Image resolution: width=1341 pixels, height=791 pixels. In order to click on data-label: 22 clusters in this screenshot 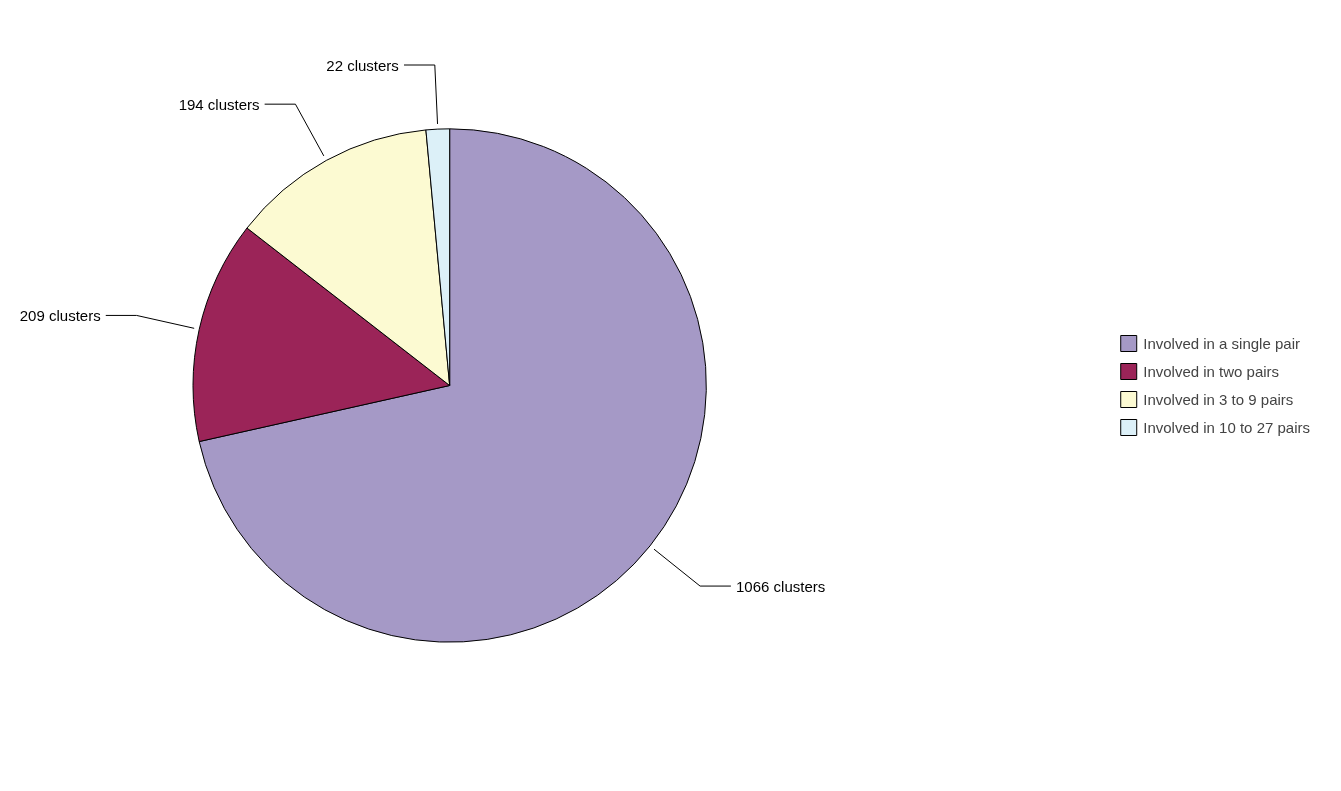, I will do `click(362, 65)`.